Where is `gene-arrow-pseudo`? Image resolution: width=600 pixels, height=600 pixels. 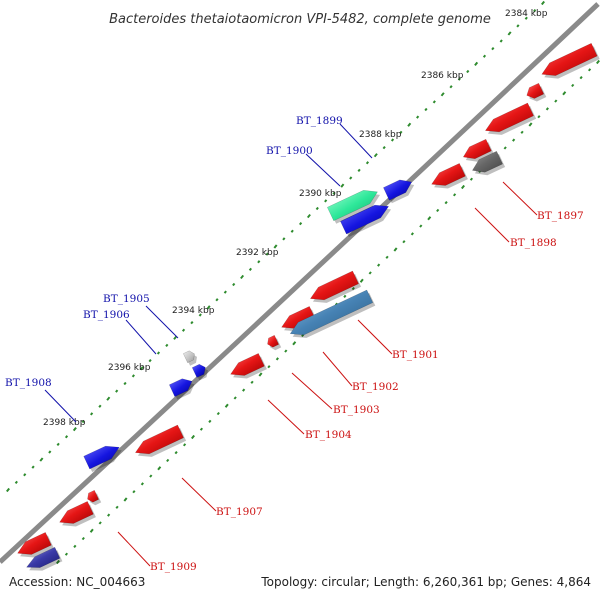
gene-arrow-pseudo is located at coordinates (488, 163).